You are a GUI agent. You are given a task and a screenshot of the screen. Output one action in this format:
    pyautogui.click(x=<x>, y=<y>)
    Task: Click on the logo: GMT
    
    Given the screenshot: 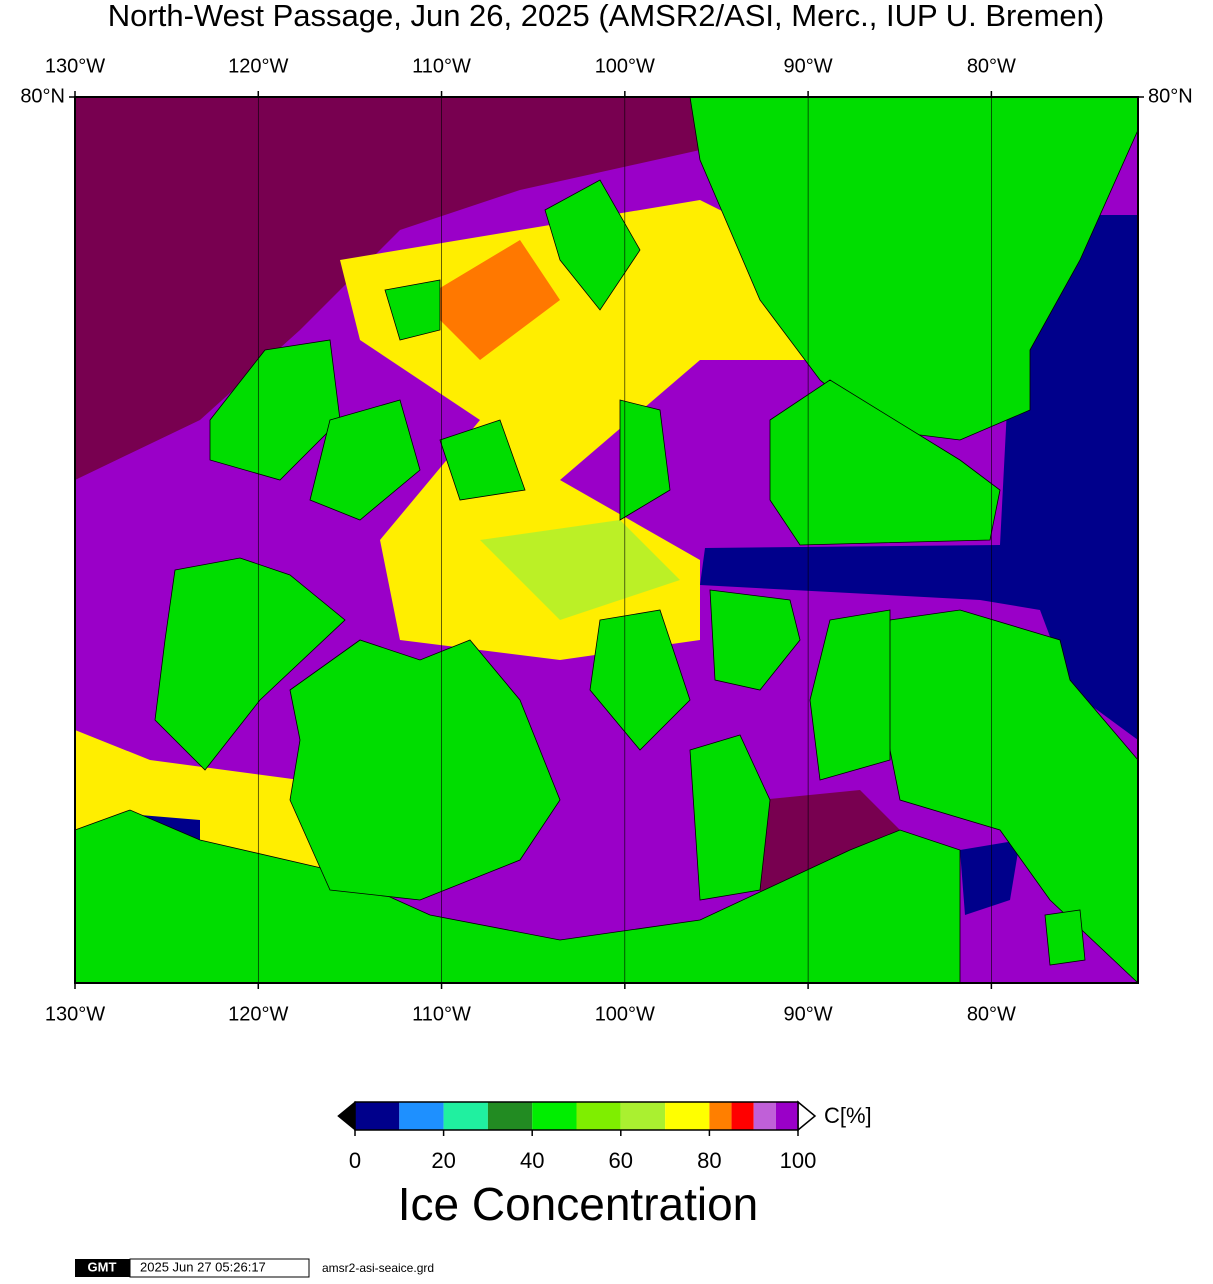 What is the action you would take?
    pyautogui.click(x=102, y=1266)
    